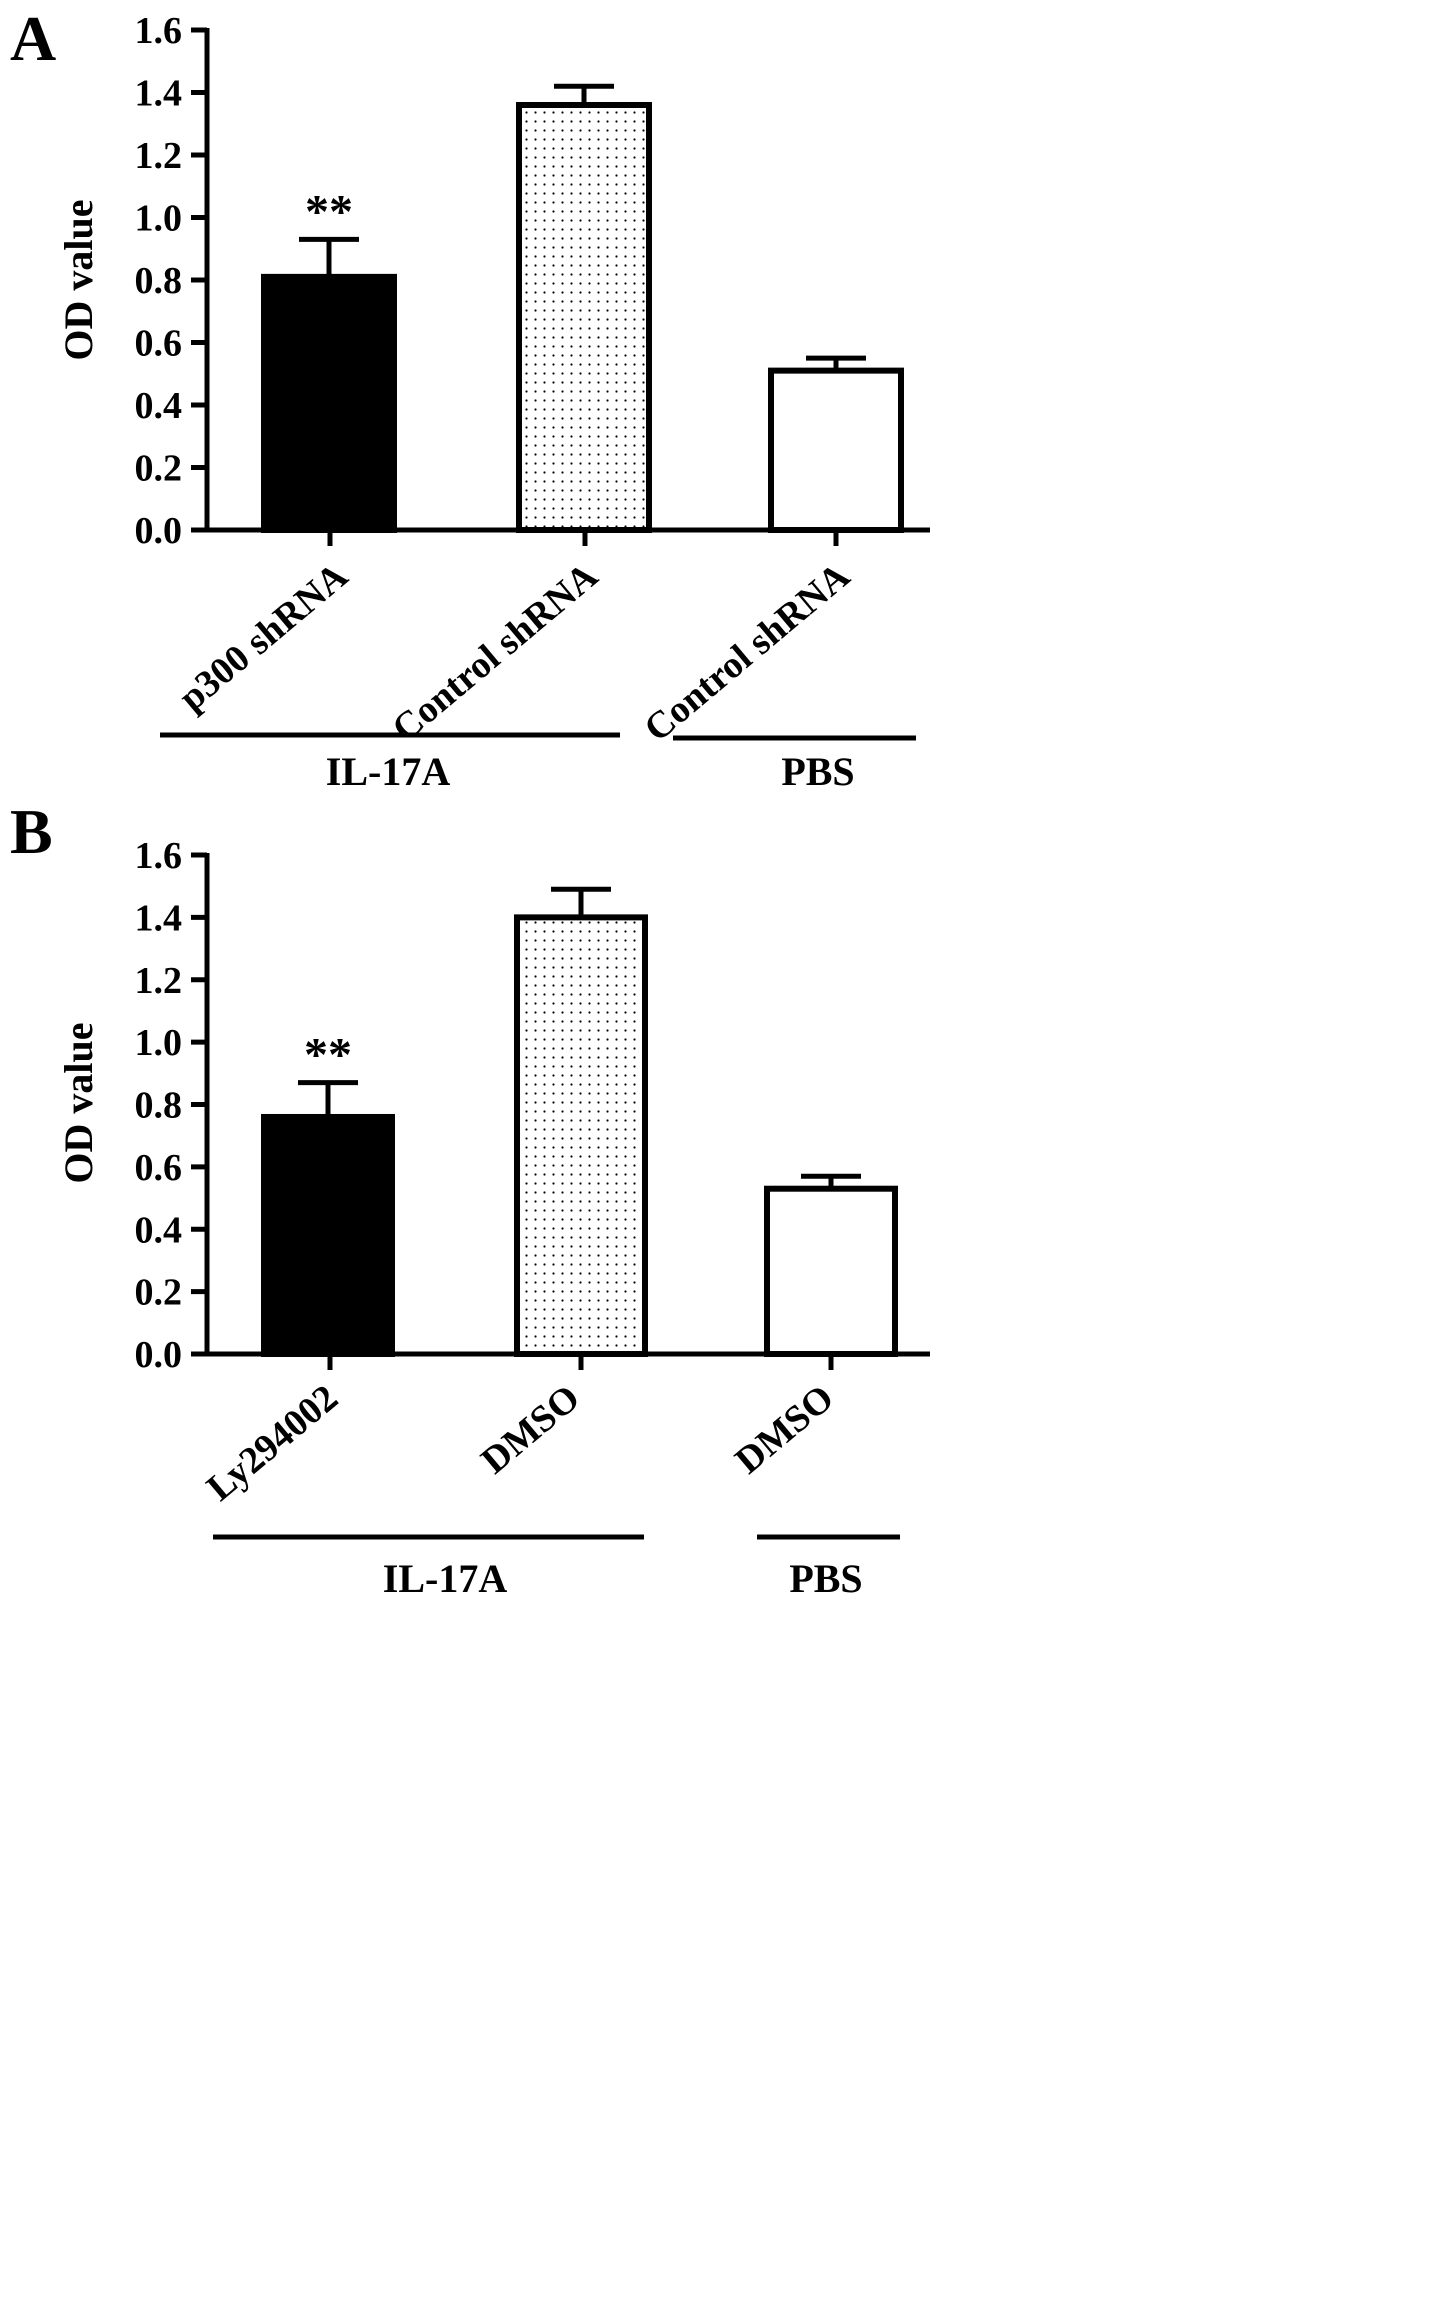 The image size is (1441, 2323). I want to click on panel-label: A, so click(33, 38).